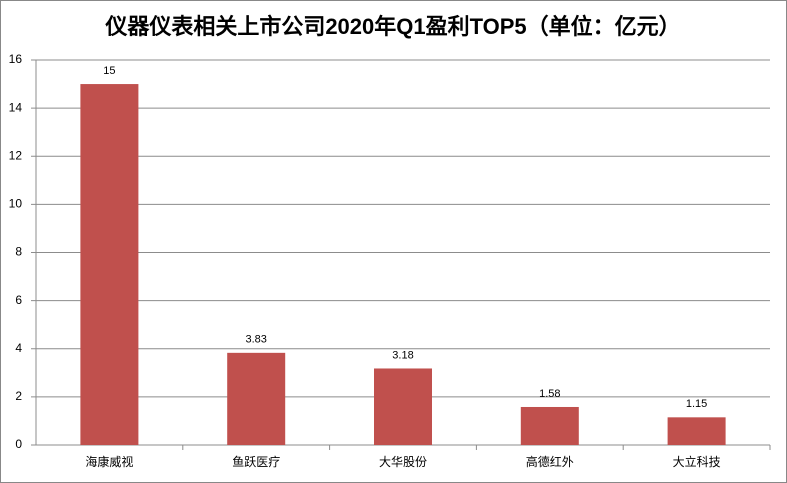 This screenshot has height=483, width=787. I want to click on y-tick-label: 12, so click(16, 155).